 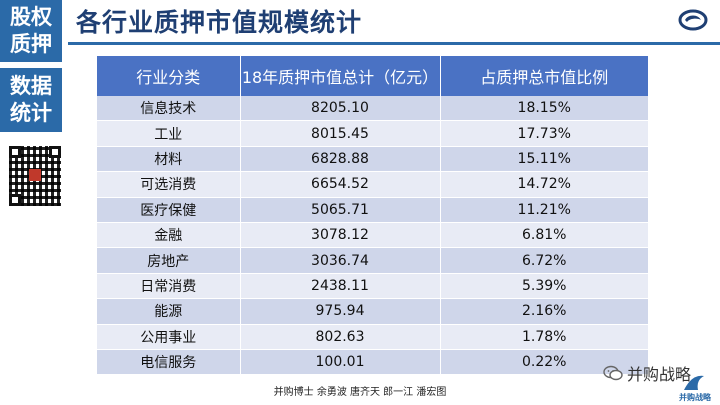 I want to click on cell-ratio: 5.39%, so click(x=544, y=286).